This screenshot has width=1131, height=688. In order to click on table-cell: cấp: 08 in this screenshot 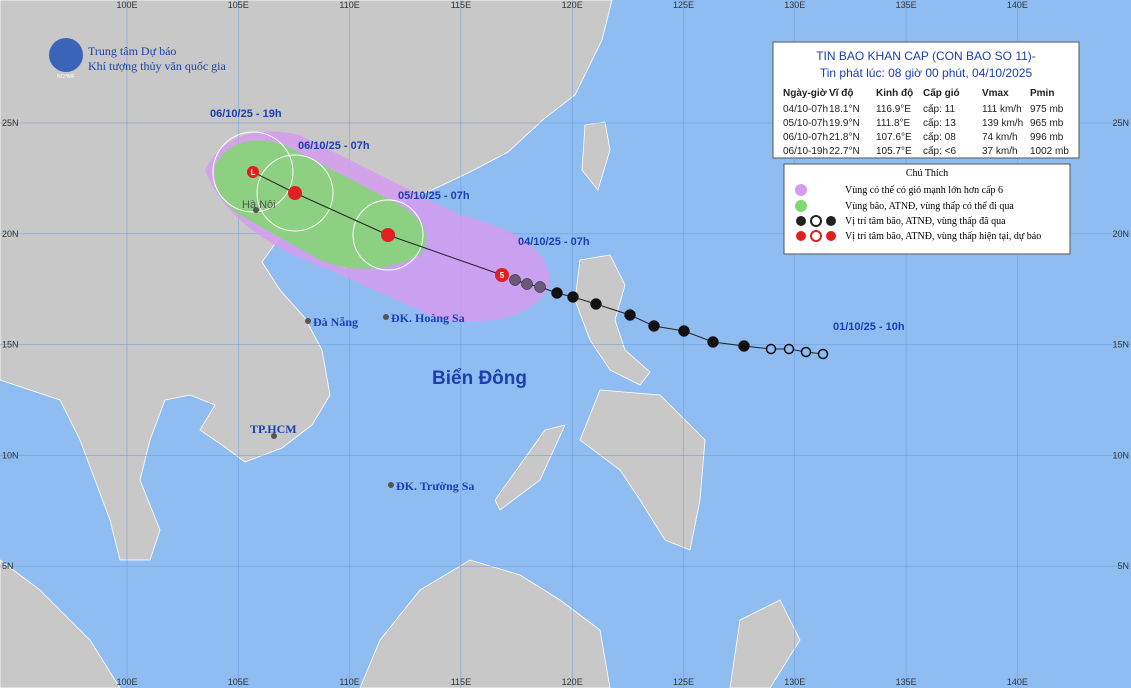, I will do `click(939, 137)`.